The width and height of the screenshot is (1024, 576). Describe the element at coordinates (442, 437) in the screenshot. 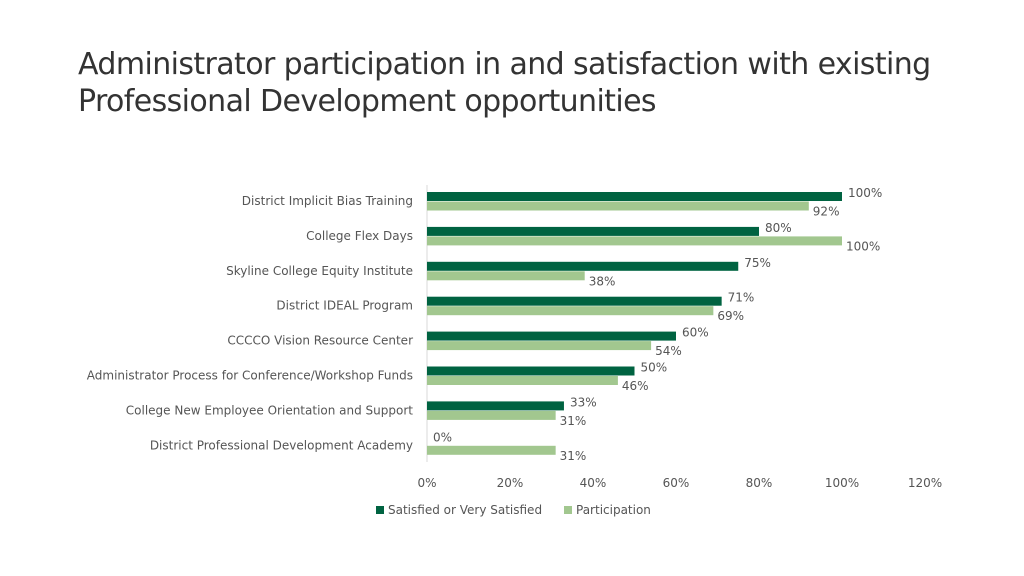

I see `data-label: 0%` at that location.